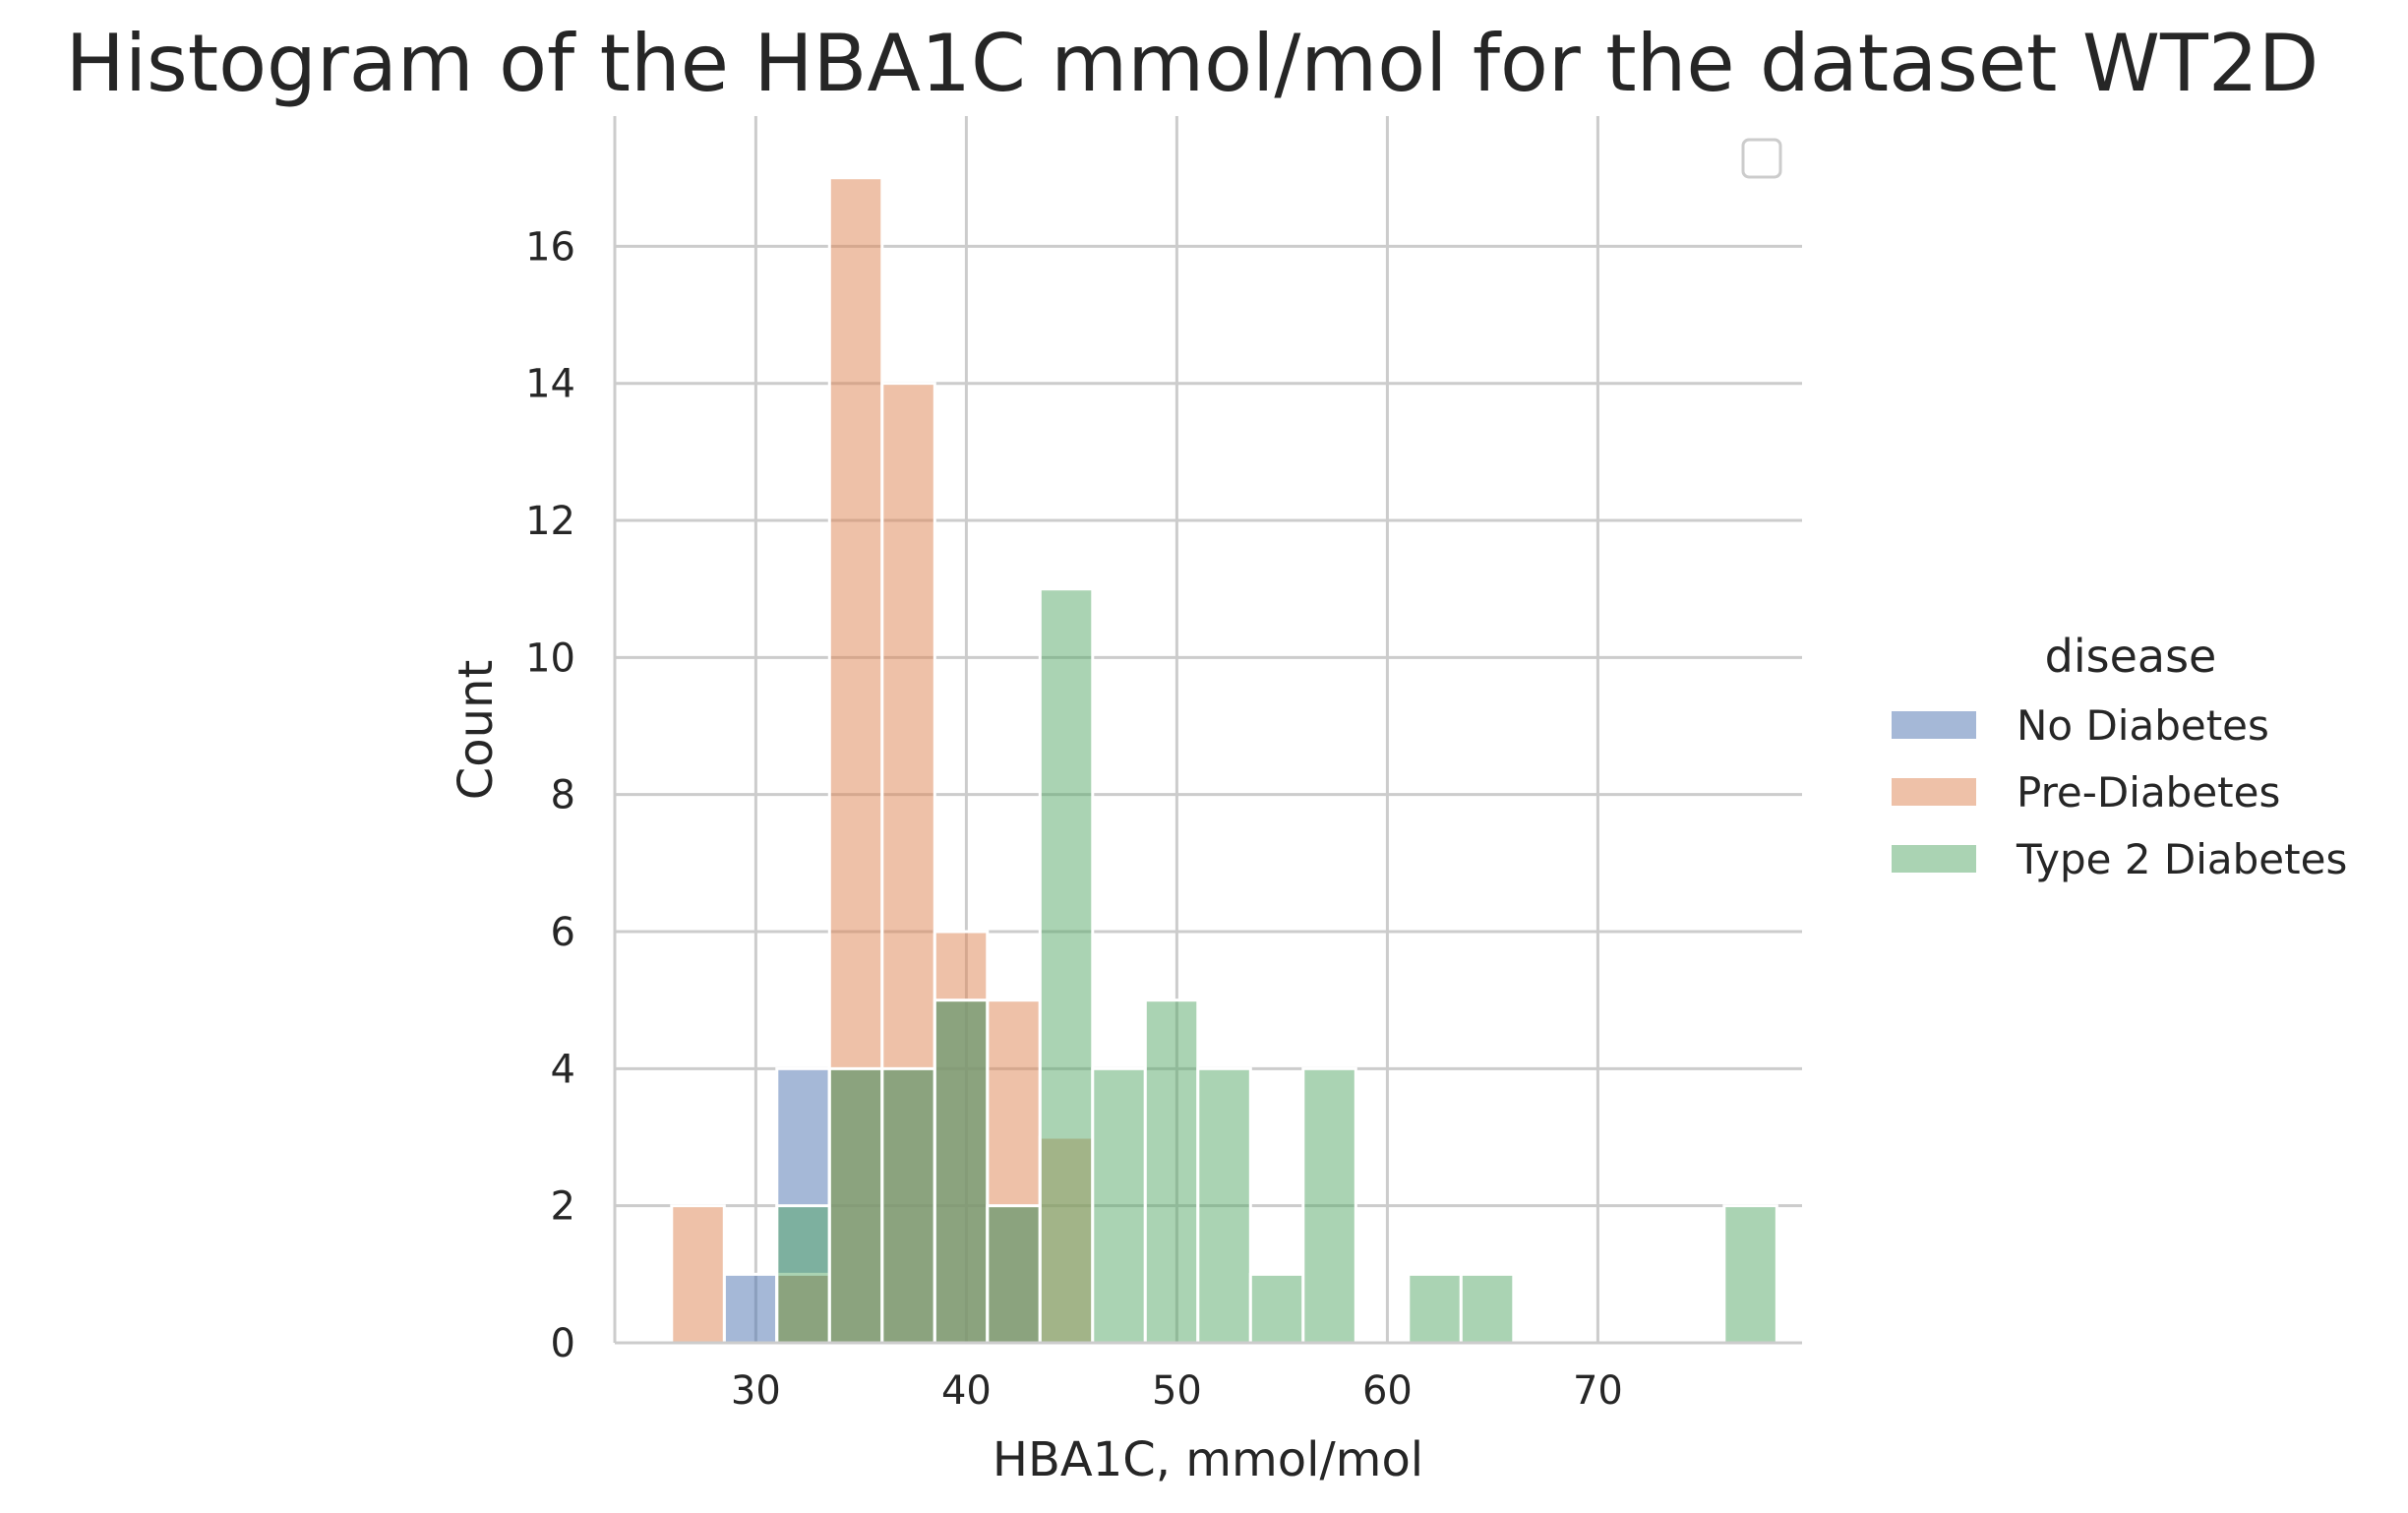 The width and height of the screenshot is (2408, 1513). I want to click on y-tick-label: 6, so click(563, 932).